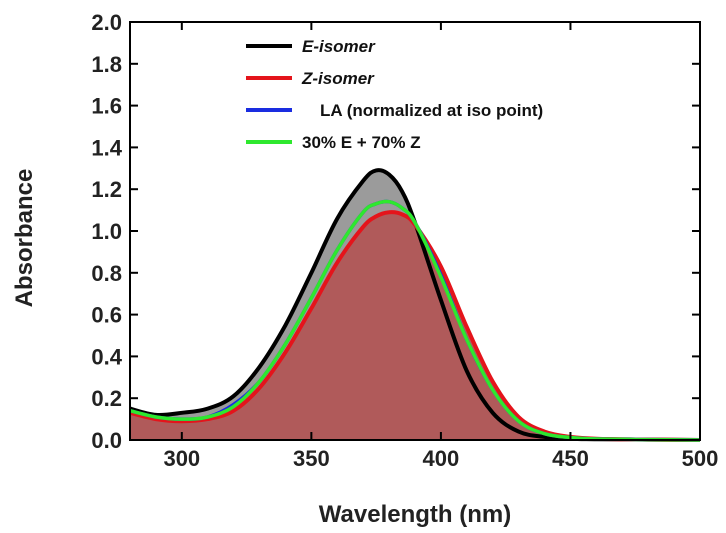 This screenshot has height=533, width=726. What do you see at coordinates (106, 273) in the screenshot?
I see `y-tick-label: 0.8` at bounding box center [106, 273].